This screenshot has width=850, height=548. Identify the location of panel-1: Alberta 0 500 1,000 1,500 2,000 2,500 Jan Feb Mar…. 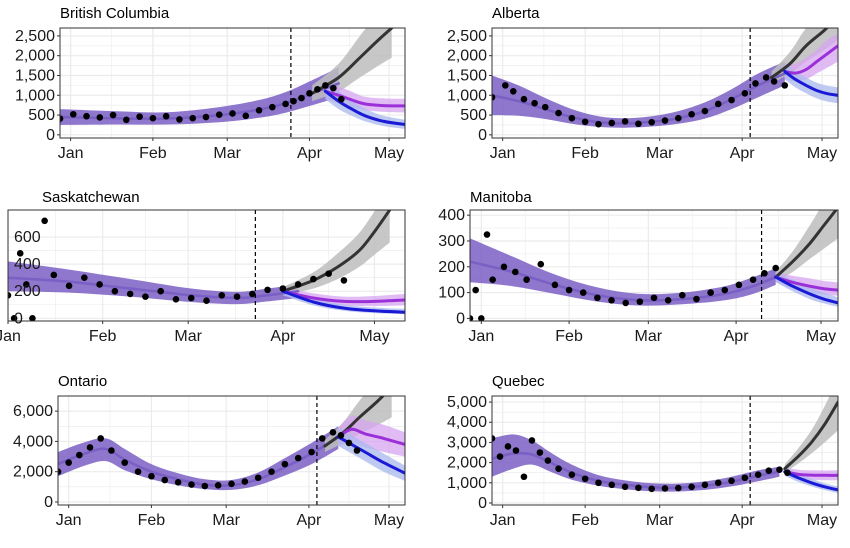
(643, 83).